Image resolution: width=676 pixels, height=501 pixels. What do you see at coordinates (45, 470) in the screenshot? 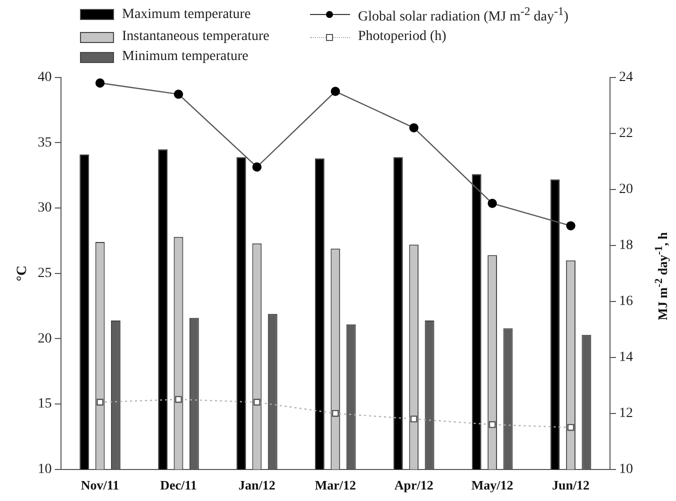
I see `y-tick-label: 10` at bounding box center [45, 470].